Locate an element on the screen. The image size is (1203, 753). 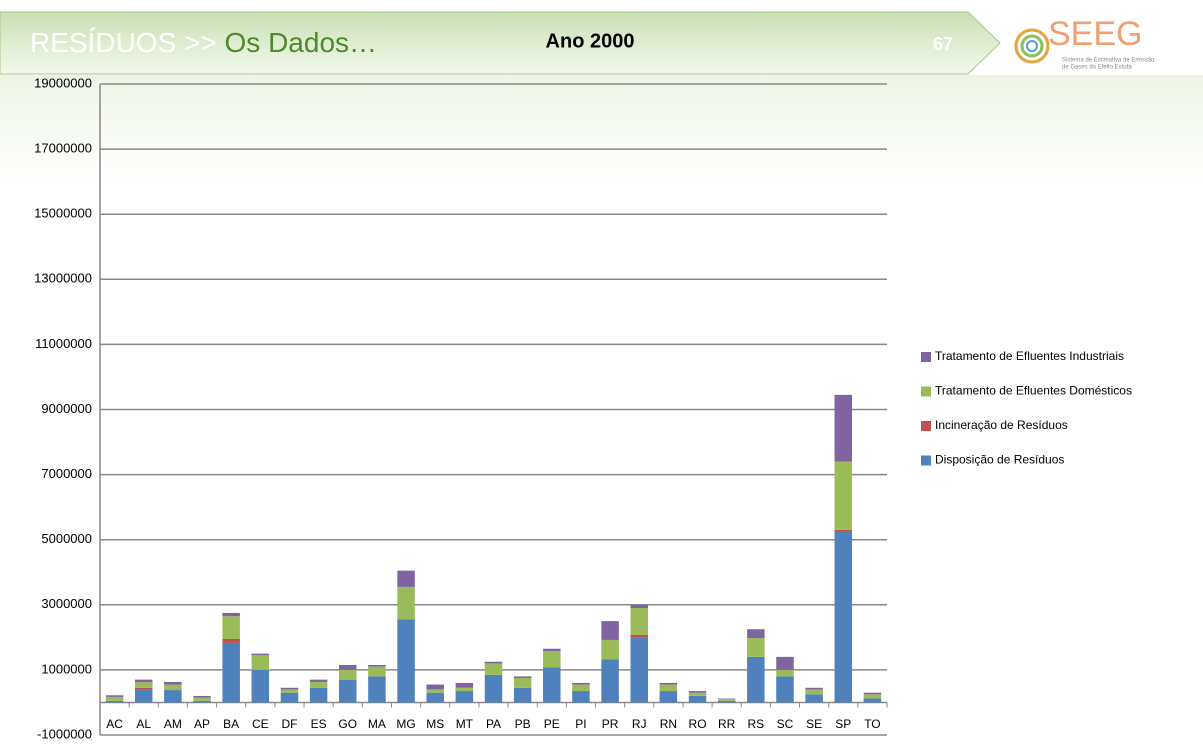
logo-ring is located at coordinates (1032, 46).